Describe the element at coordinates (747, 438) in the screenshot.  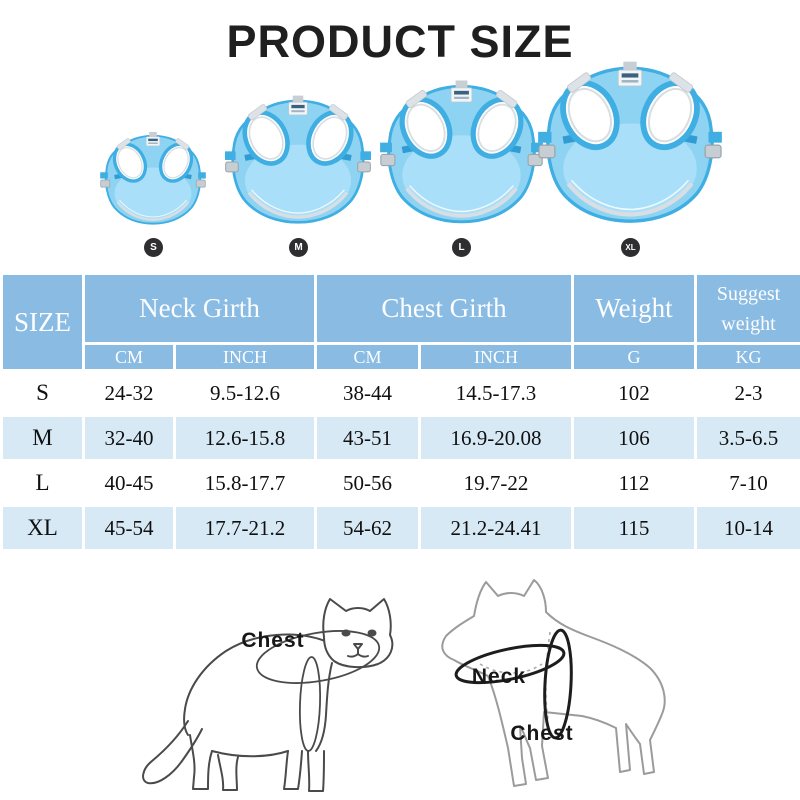
I see `cell-suggest-kg: 3.5-6.5` at that location.